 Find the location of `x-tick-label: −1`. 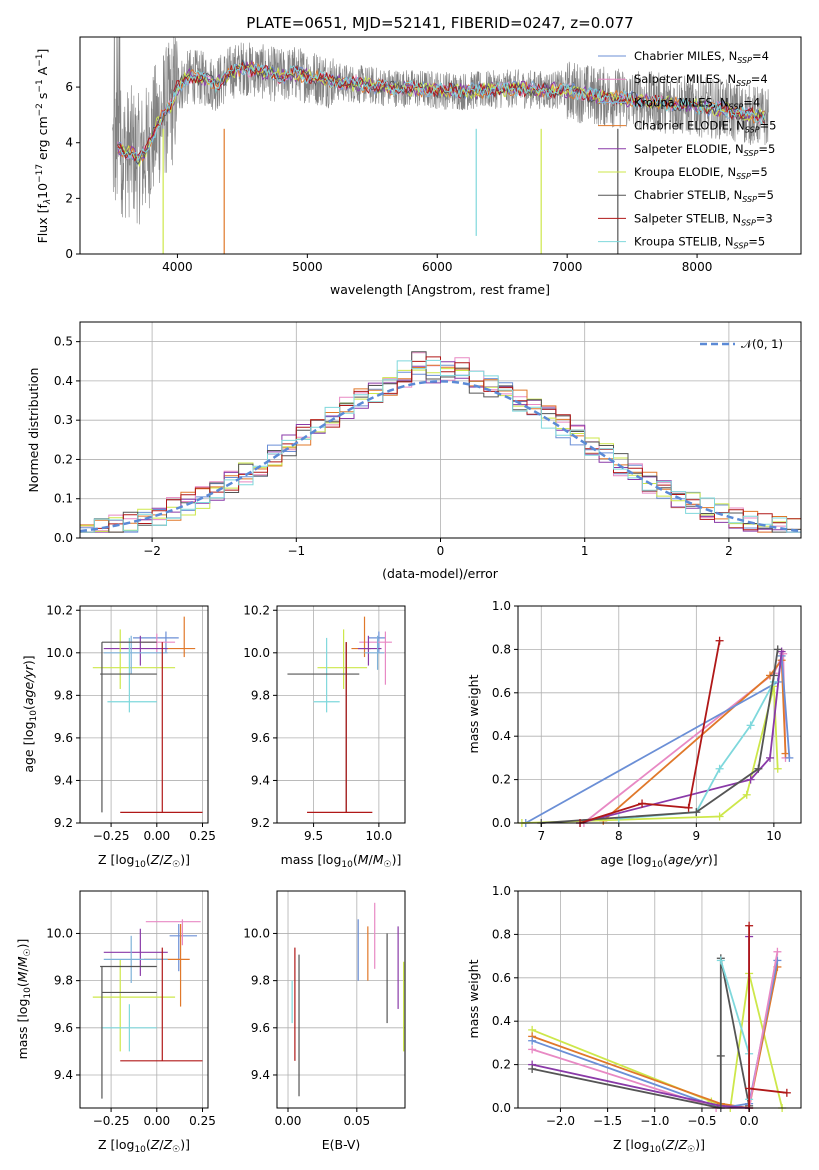

x-tick-label: −1 is located at coordinates (296, 551).